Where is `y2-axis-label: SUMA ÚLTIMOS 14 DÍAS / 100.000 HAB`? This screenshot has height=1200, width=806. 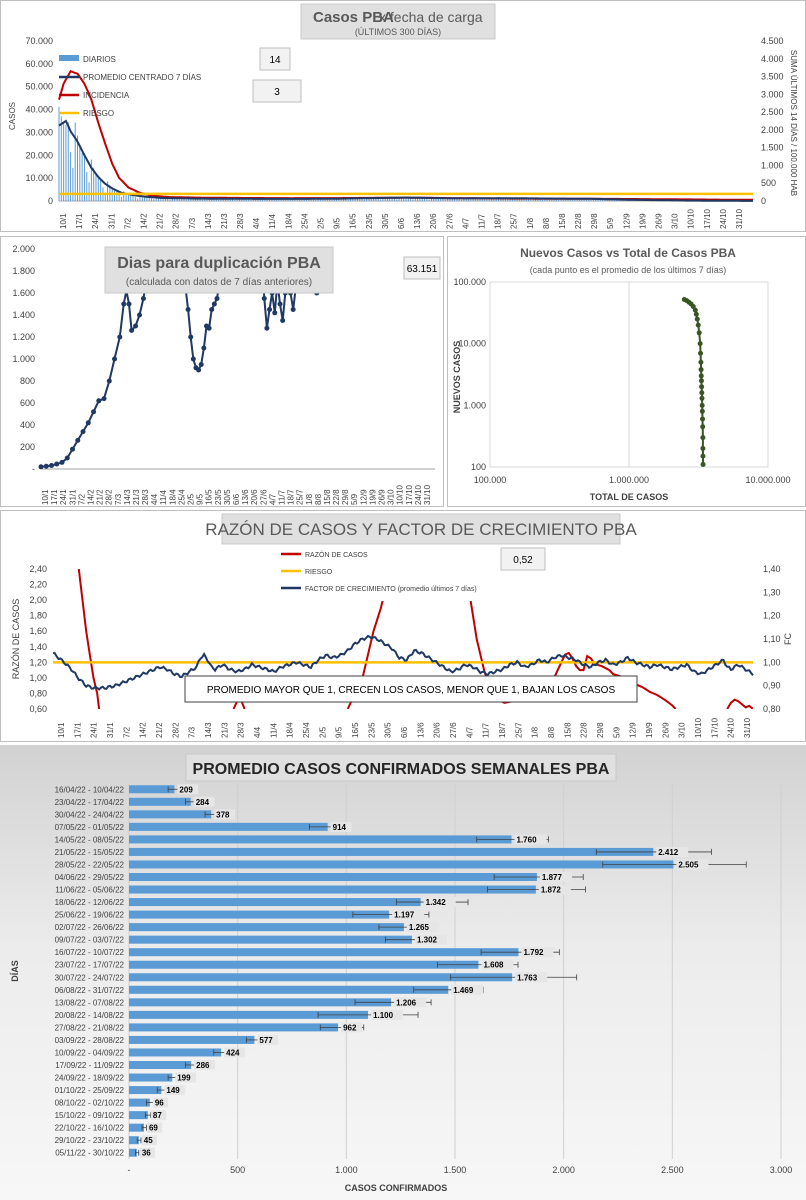 y2-axis-label: SUMA ÚLTIMOS 14 DÍAS / 100.000 HAB is located at coordinates (793, 123).